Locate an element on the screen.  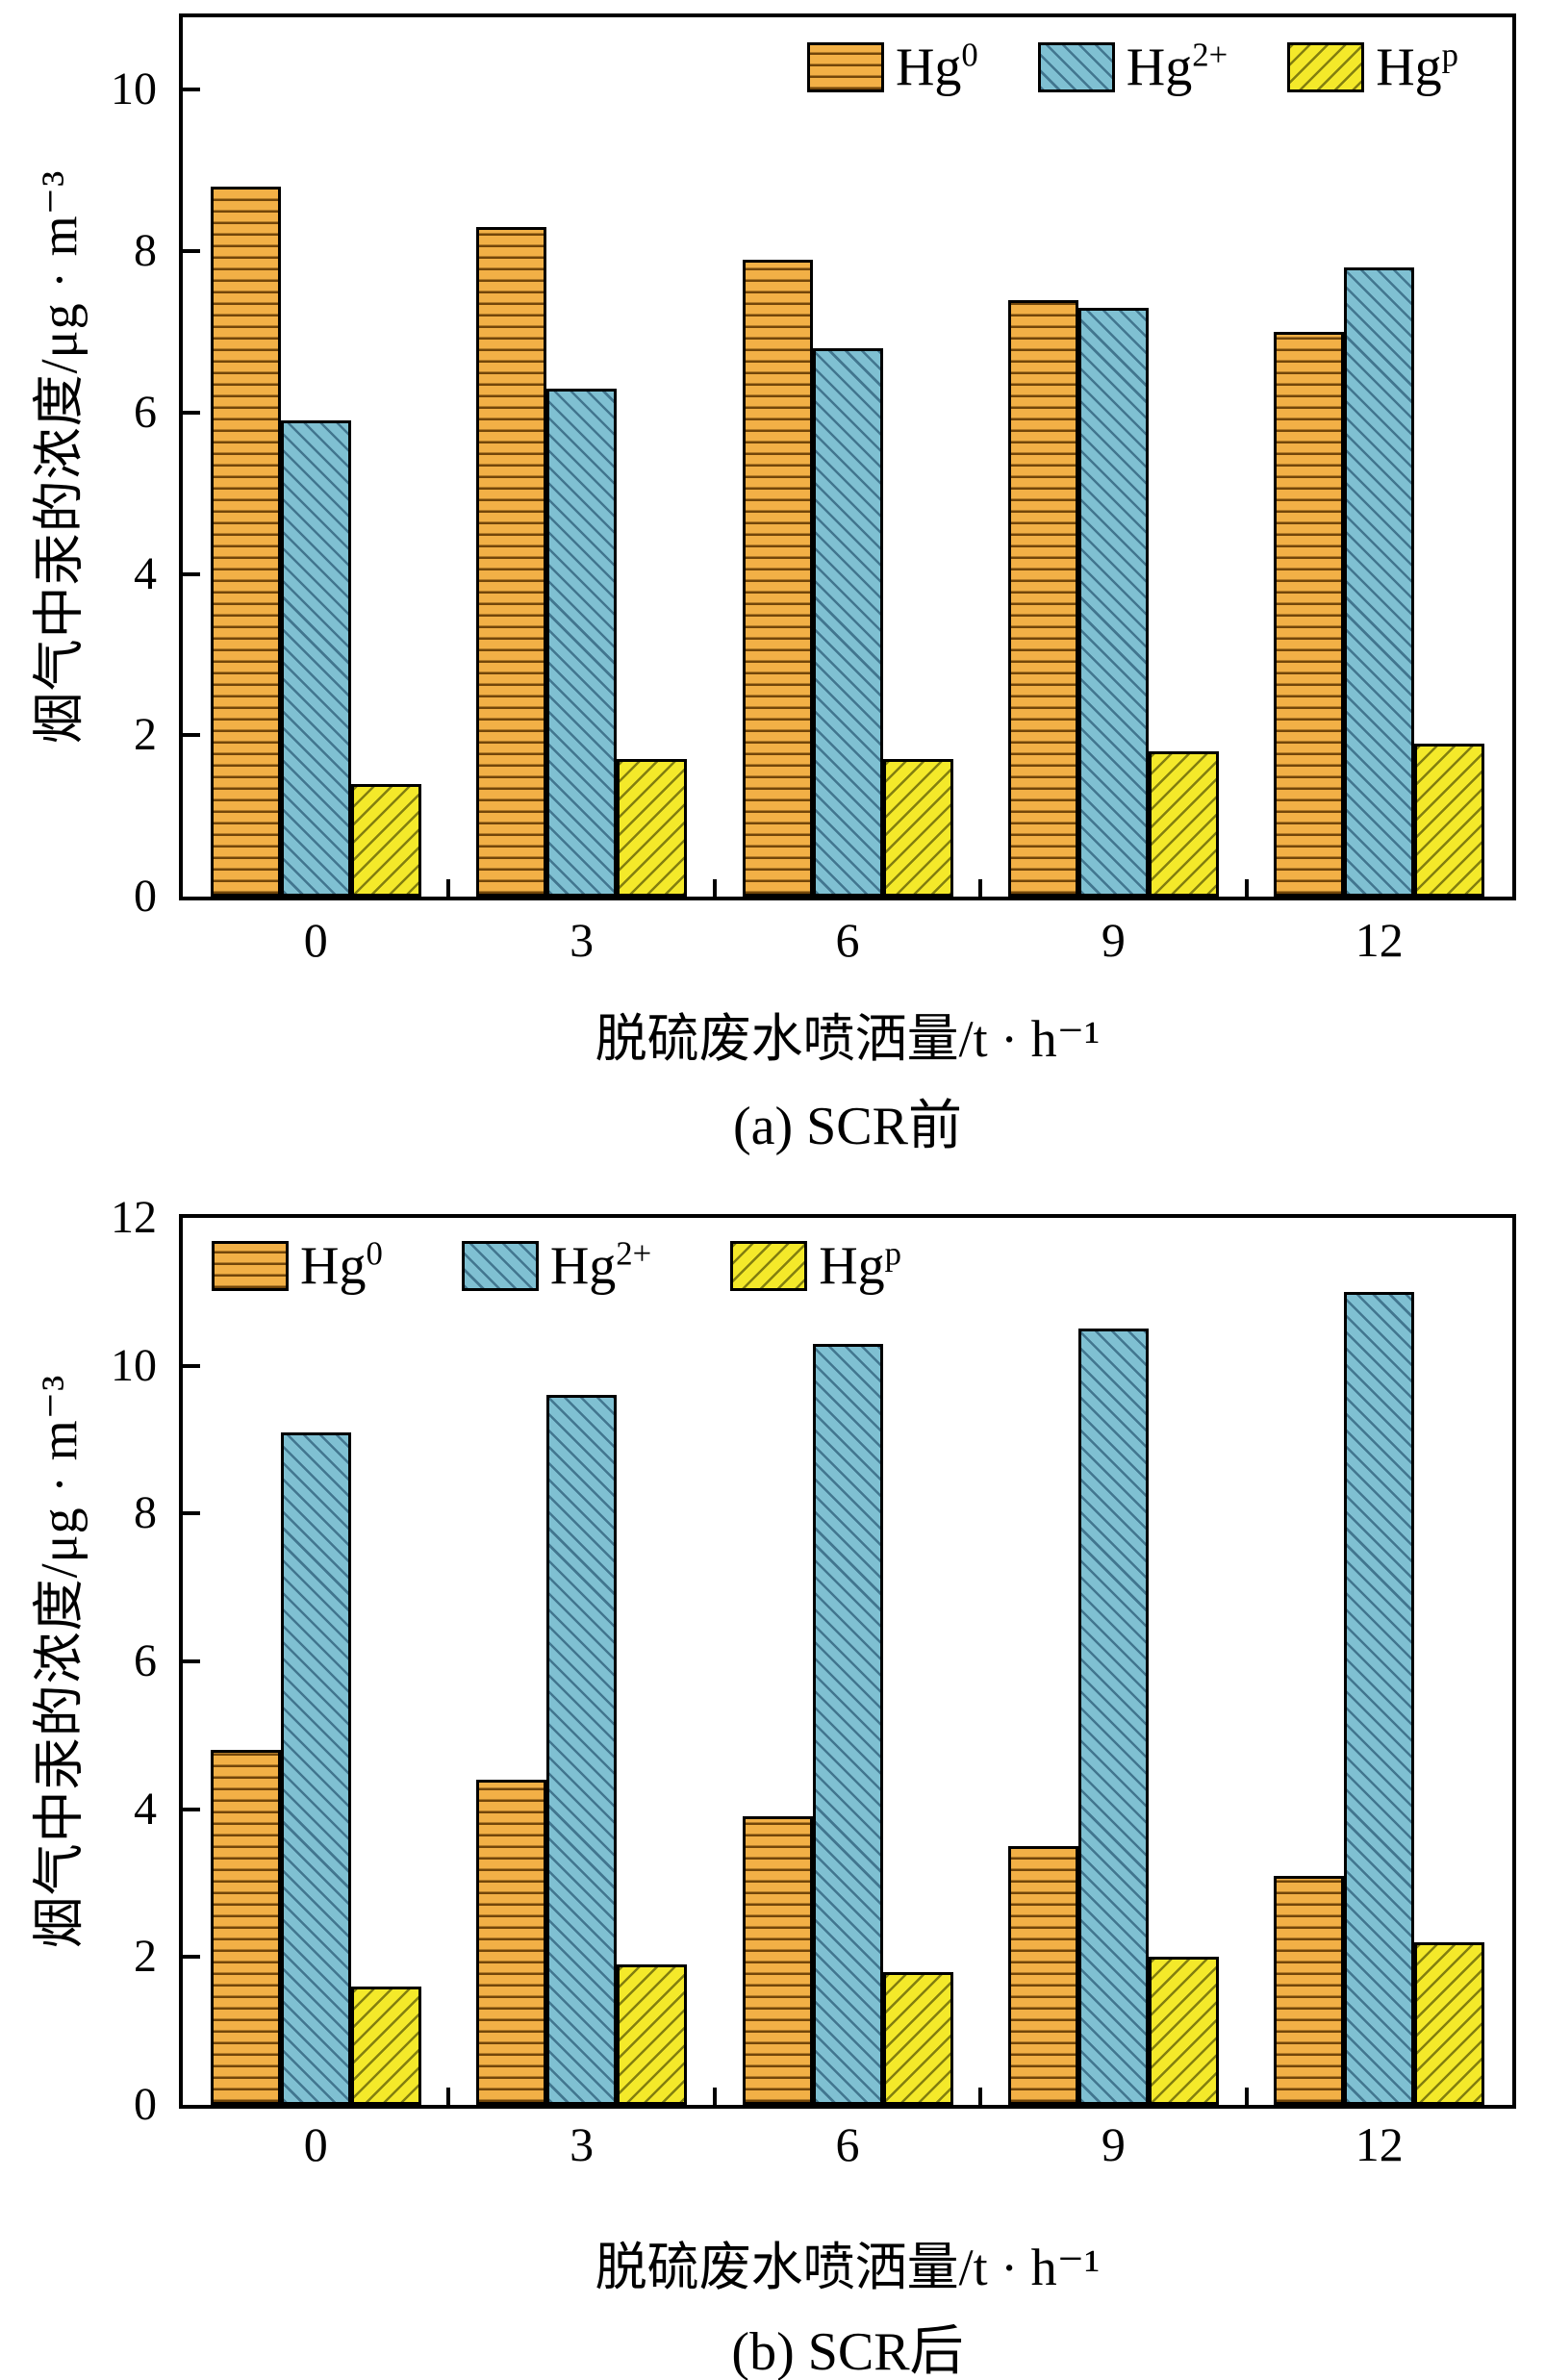
chart-subtitle: (b) SCR后 is located at coordinates (847, 2351).